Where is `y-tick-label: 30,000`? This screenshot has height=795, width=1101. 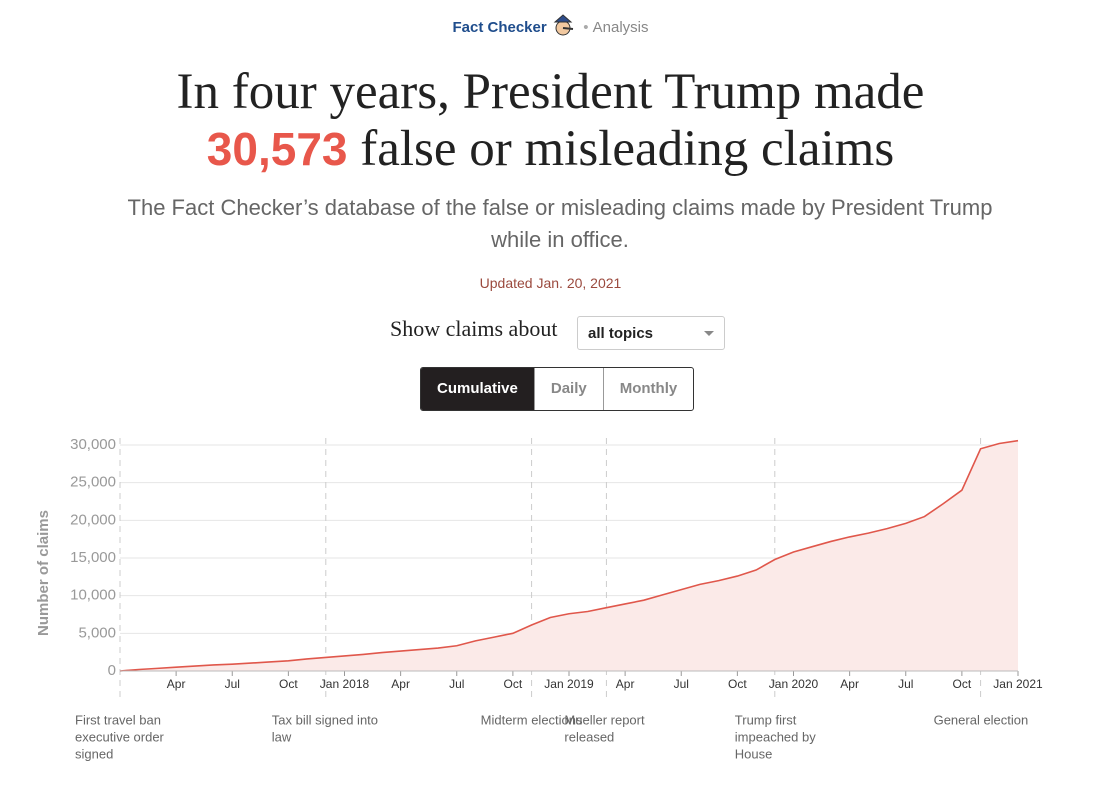 y-tick-label: 30,000 is located at coordinates (93, 444).